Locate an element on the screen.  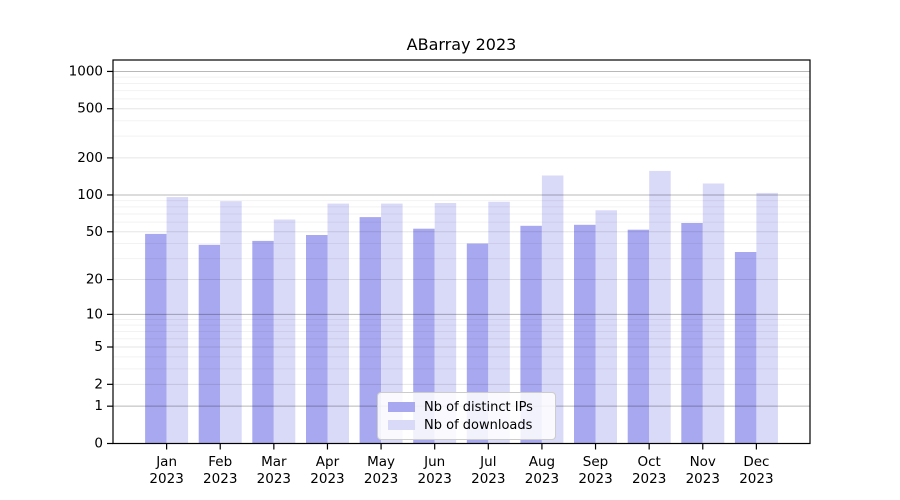
legend-item-downloads: Nb of downloads is located at coordinates (466, 425).